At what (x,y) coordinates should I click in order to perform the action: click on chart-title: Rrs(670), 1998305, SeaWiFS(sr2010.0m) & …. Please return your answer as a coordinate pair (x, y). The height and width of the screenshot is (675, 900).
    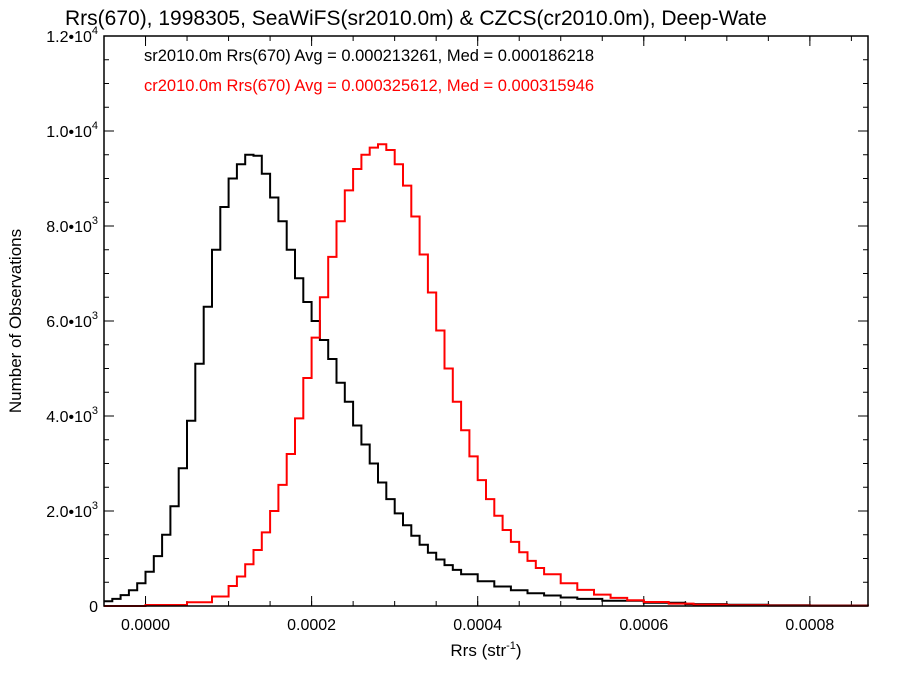
    Looking at the image, I should click on (416, 18).